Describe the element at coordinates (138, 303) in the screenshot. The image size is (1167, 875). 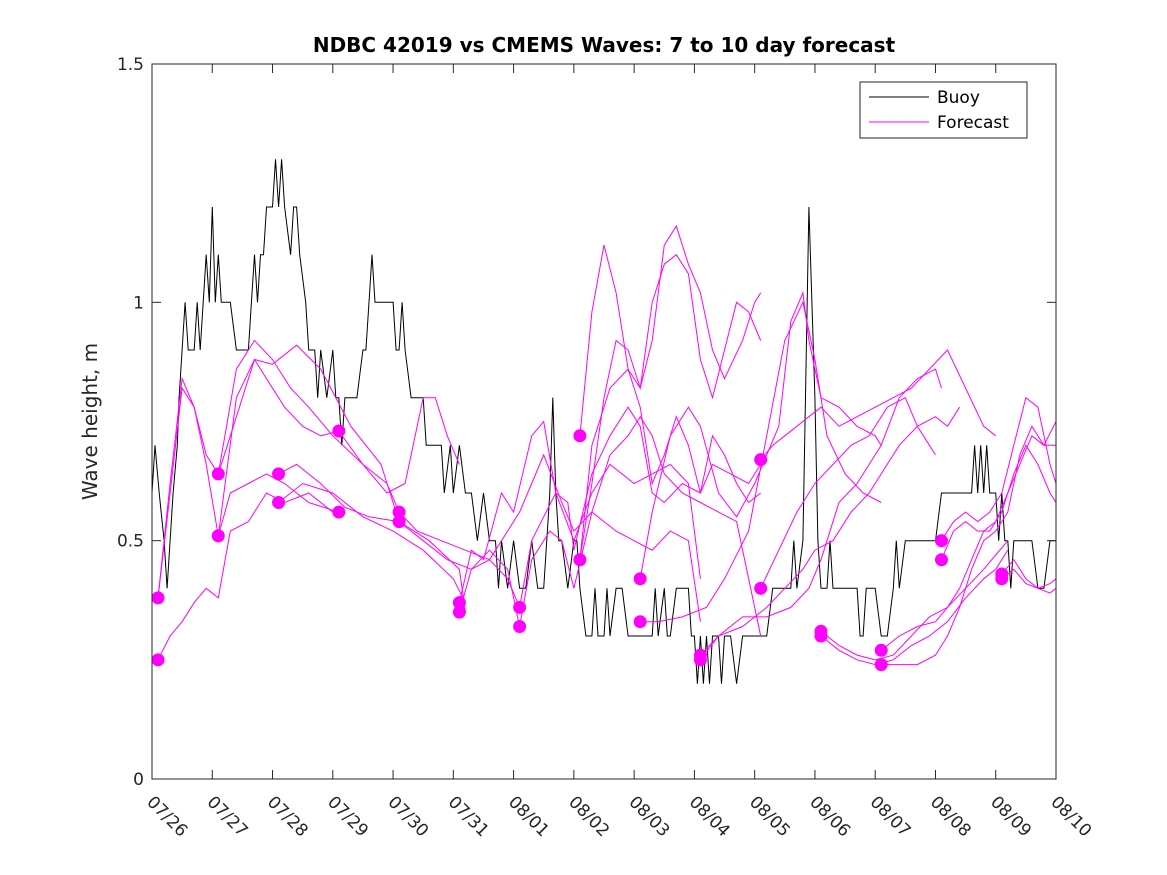
I see `y-tick-label: 1` at that location.